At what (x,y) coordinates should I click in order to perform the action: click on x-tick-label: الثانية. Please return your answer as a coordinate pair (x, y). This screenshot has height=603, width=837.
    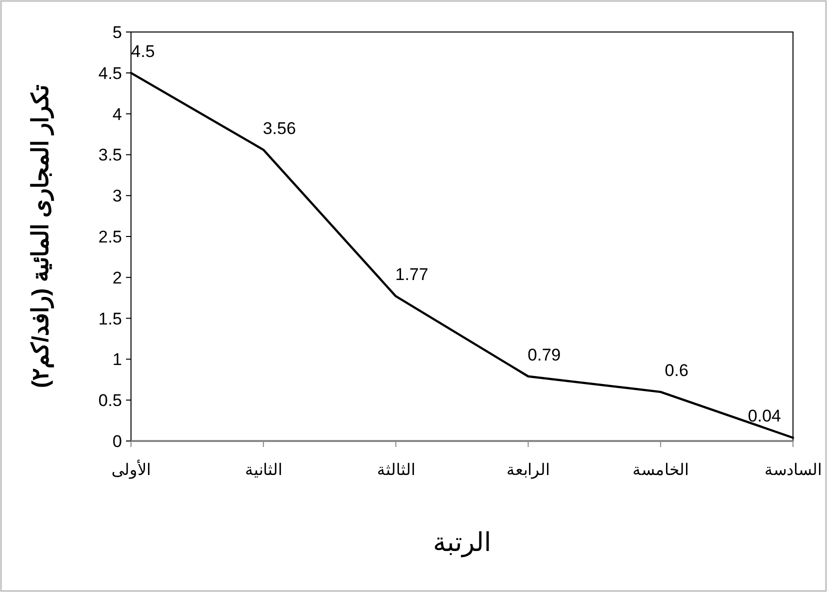
    Looking at the image, I should click on (263, 470).